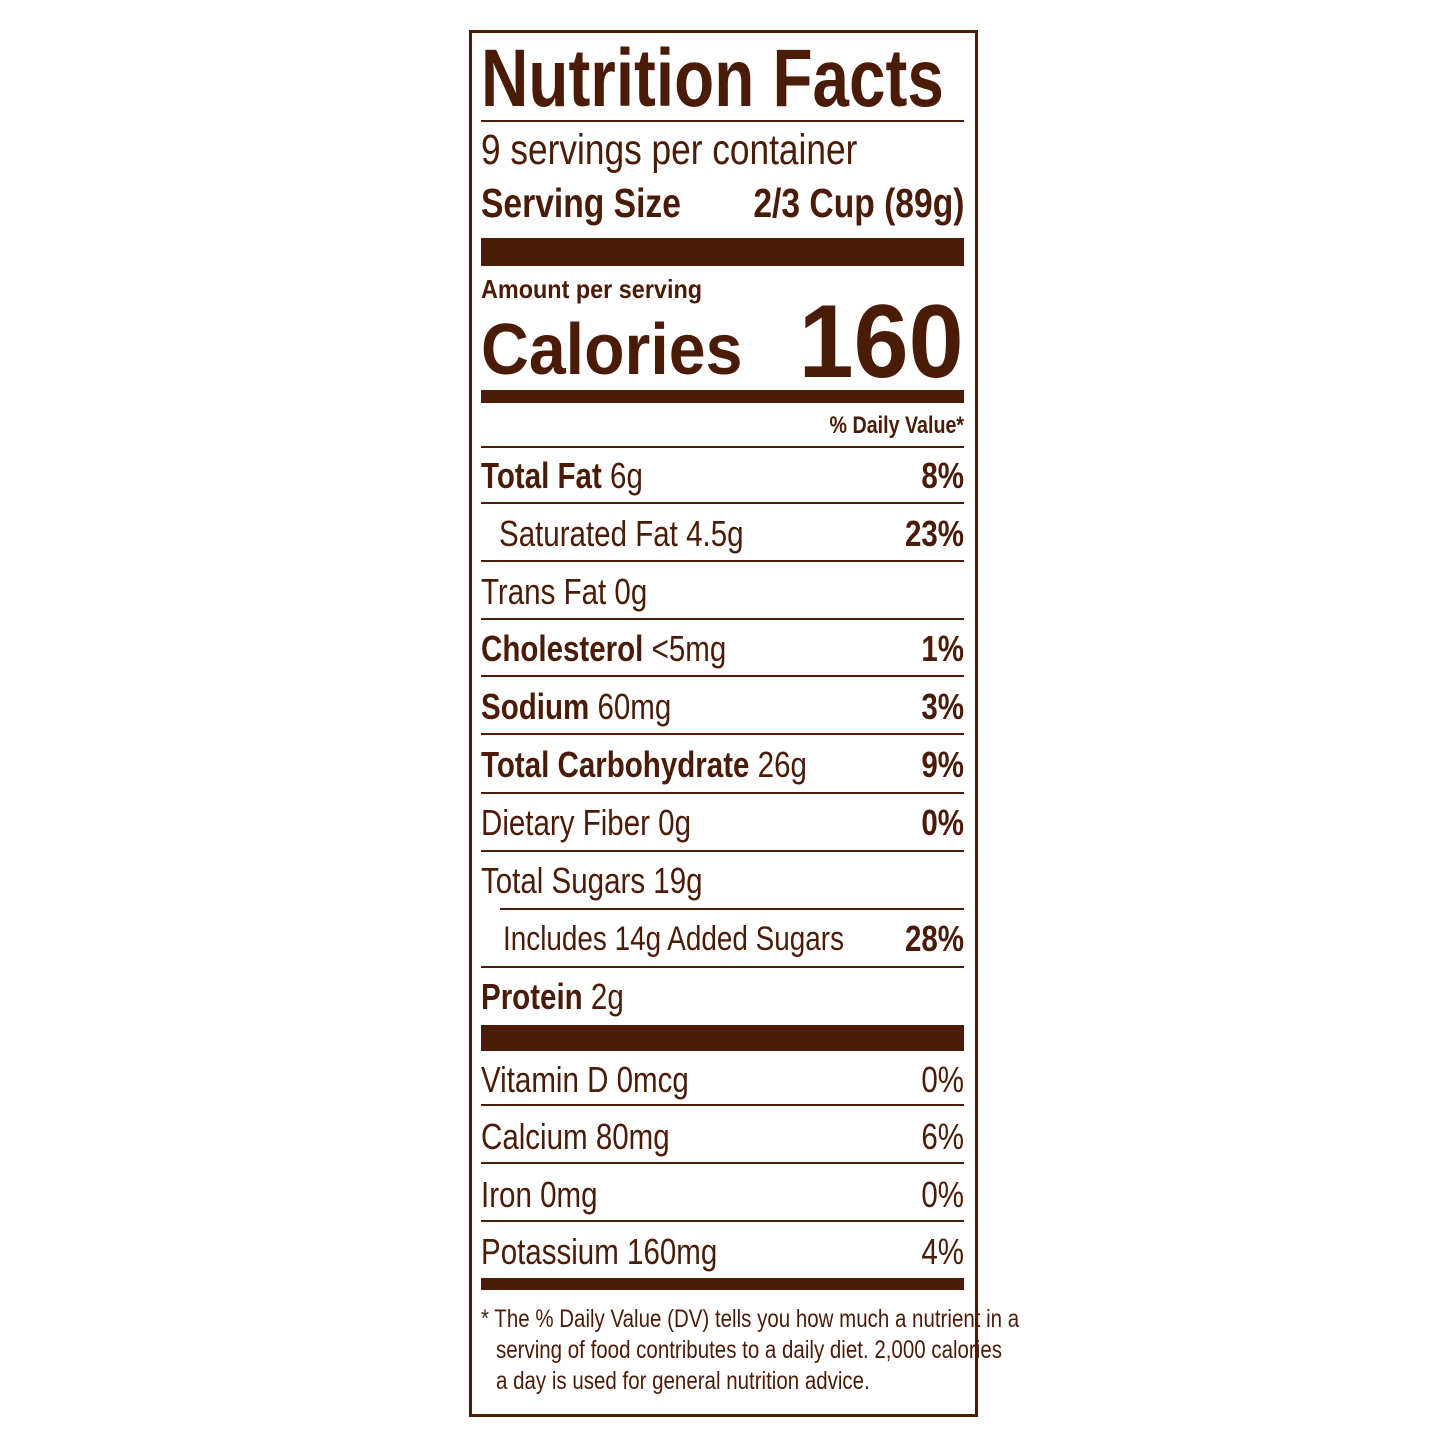 The width and height of the screenshot is (1445, 1445). What do you see at coordinates (934, 533) in the screenshot?
I see `nutrient-dv: 23%` at bounding box center [934, 533].